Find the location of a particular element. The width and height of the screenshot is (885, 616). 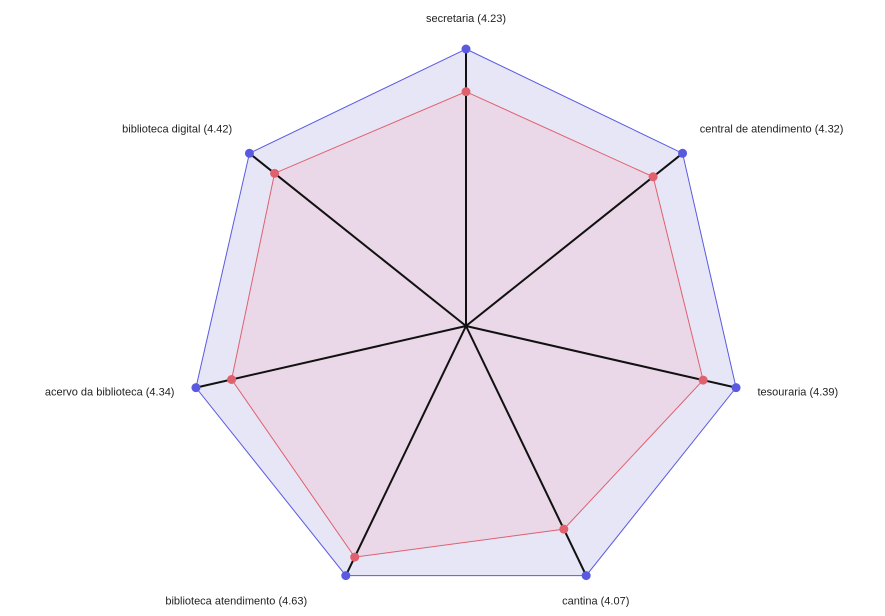

axis-label: central de atendimento (4.32) is located at coordinates (772, 129).